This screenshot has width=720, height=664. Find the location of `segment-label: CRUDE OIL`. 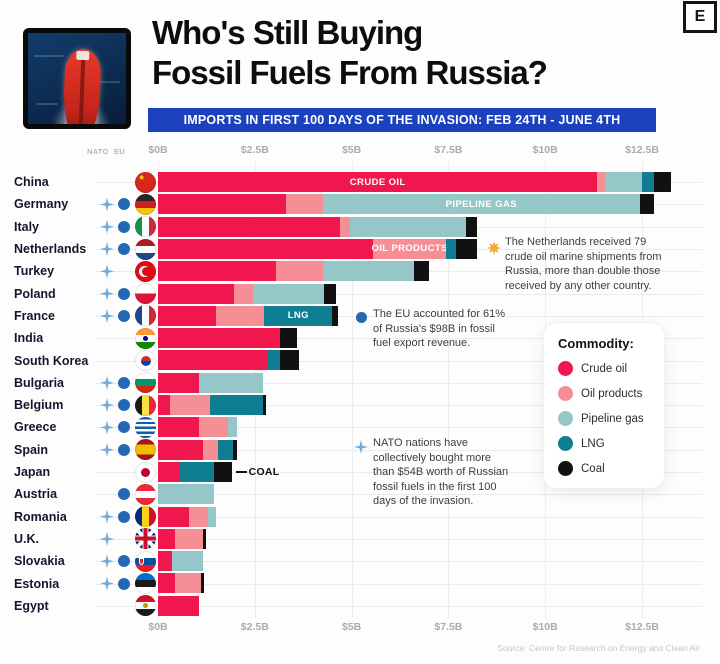

segment-label: CRUDE OIL is located at coordinates (377, 182).